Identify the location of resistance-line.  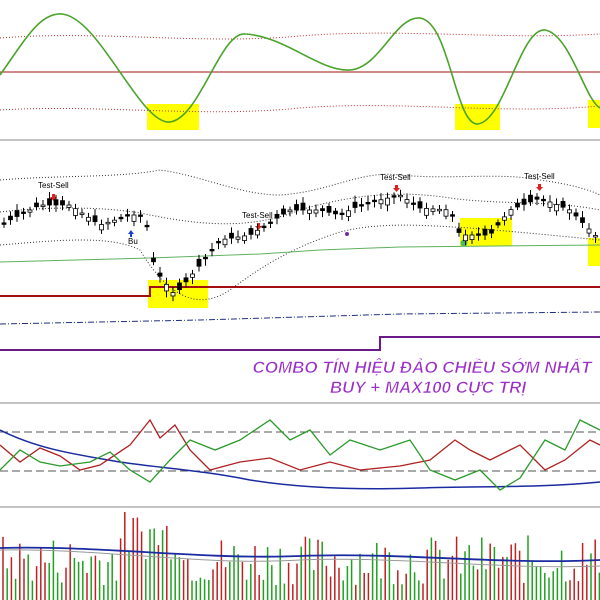
(300, 291).